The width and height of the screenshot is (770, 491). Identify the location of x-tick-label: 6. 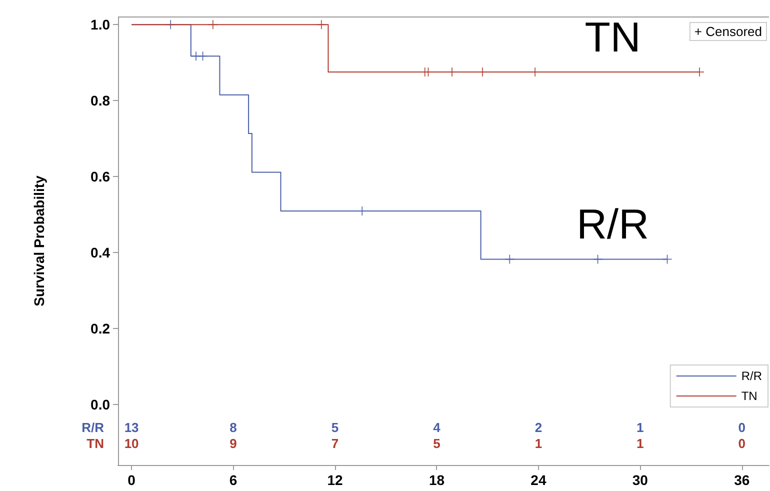
(233, 480).